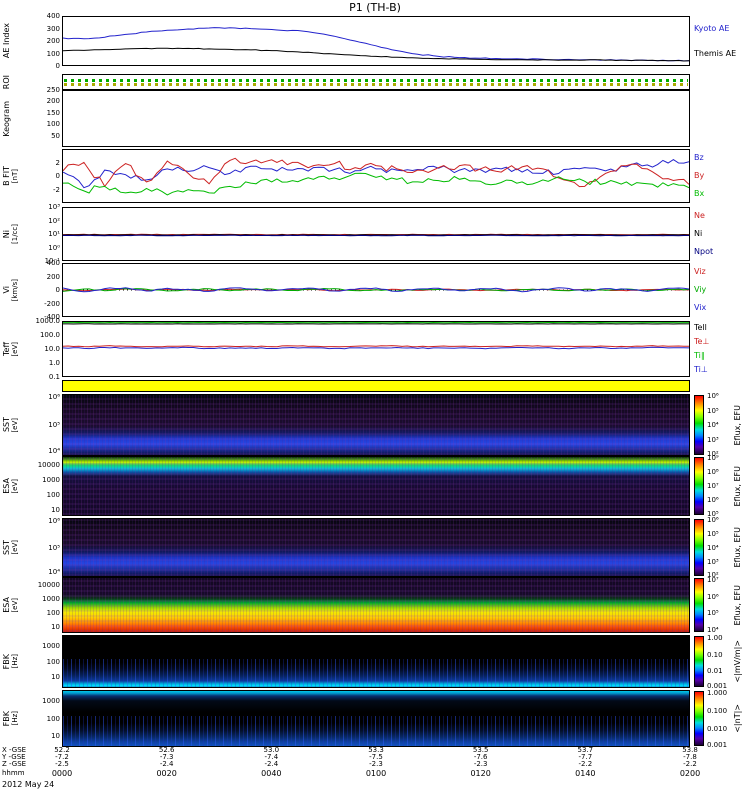 The image size is (750, 800). I want to click on colorbar-unit-label: Eflux, EFU, so click(737, 605).